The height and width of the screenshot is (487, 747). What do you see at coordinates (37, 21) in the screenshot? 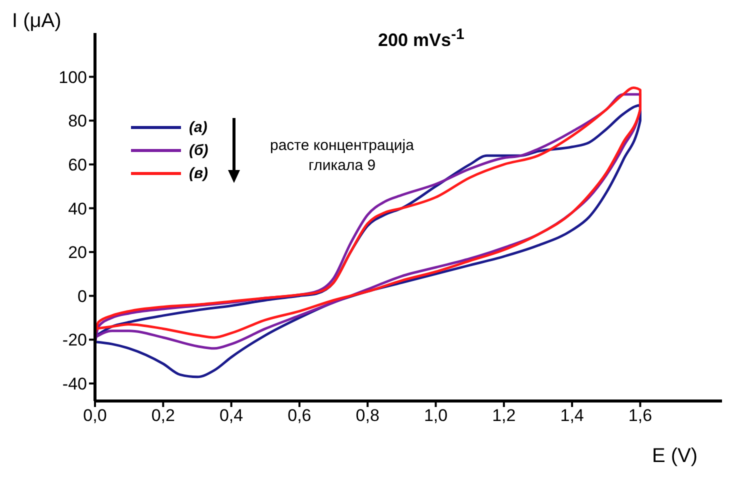
I see `y-axis-title: I (μA)` at bounding box center [37, 21].